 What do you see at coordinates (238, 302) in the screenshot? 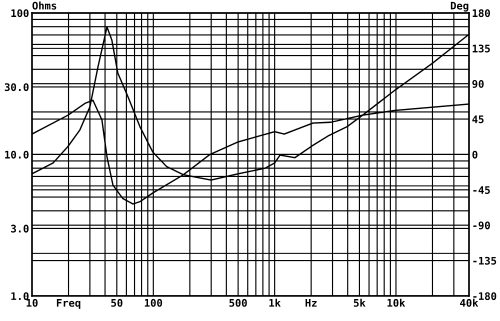
I see `x-tick-label: 500` at bounding box center [238, 302].